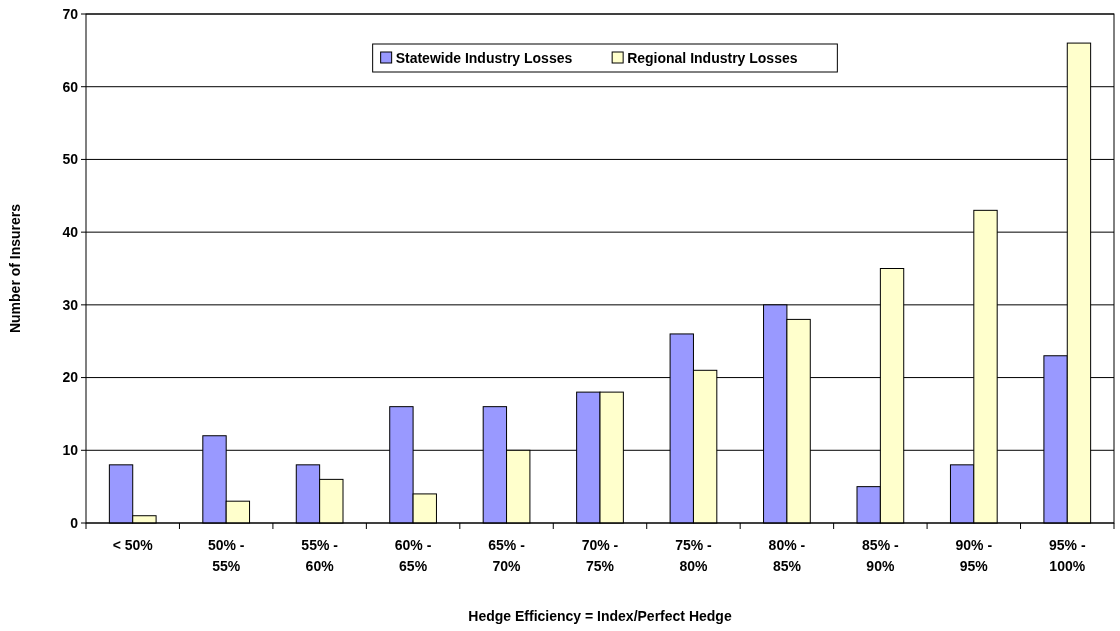 The image size is (1120, 631). Describe the element at coordinates (70, 159) in the screenshot. I see `y-tick-label: 50` at that location.